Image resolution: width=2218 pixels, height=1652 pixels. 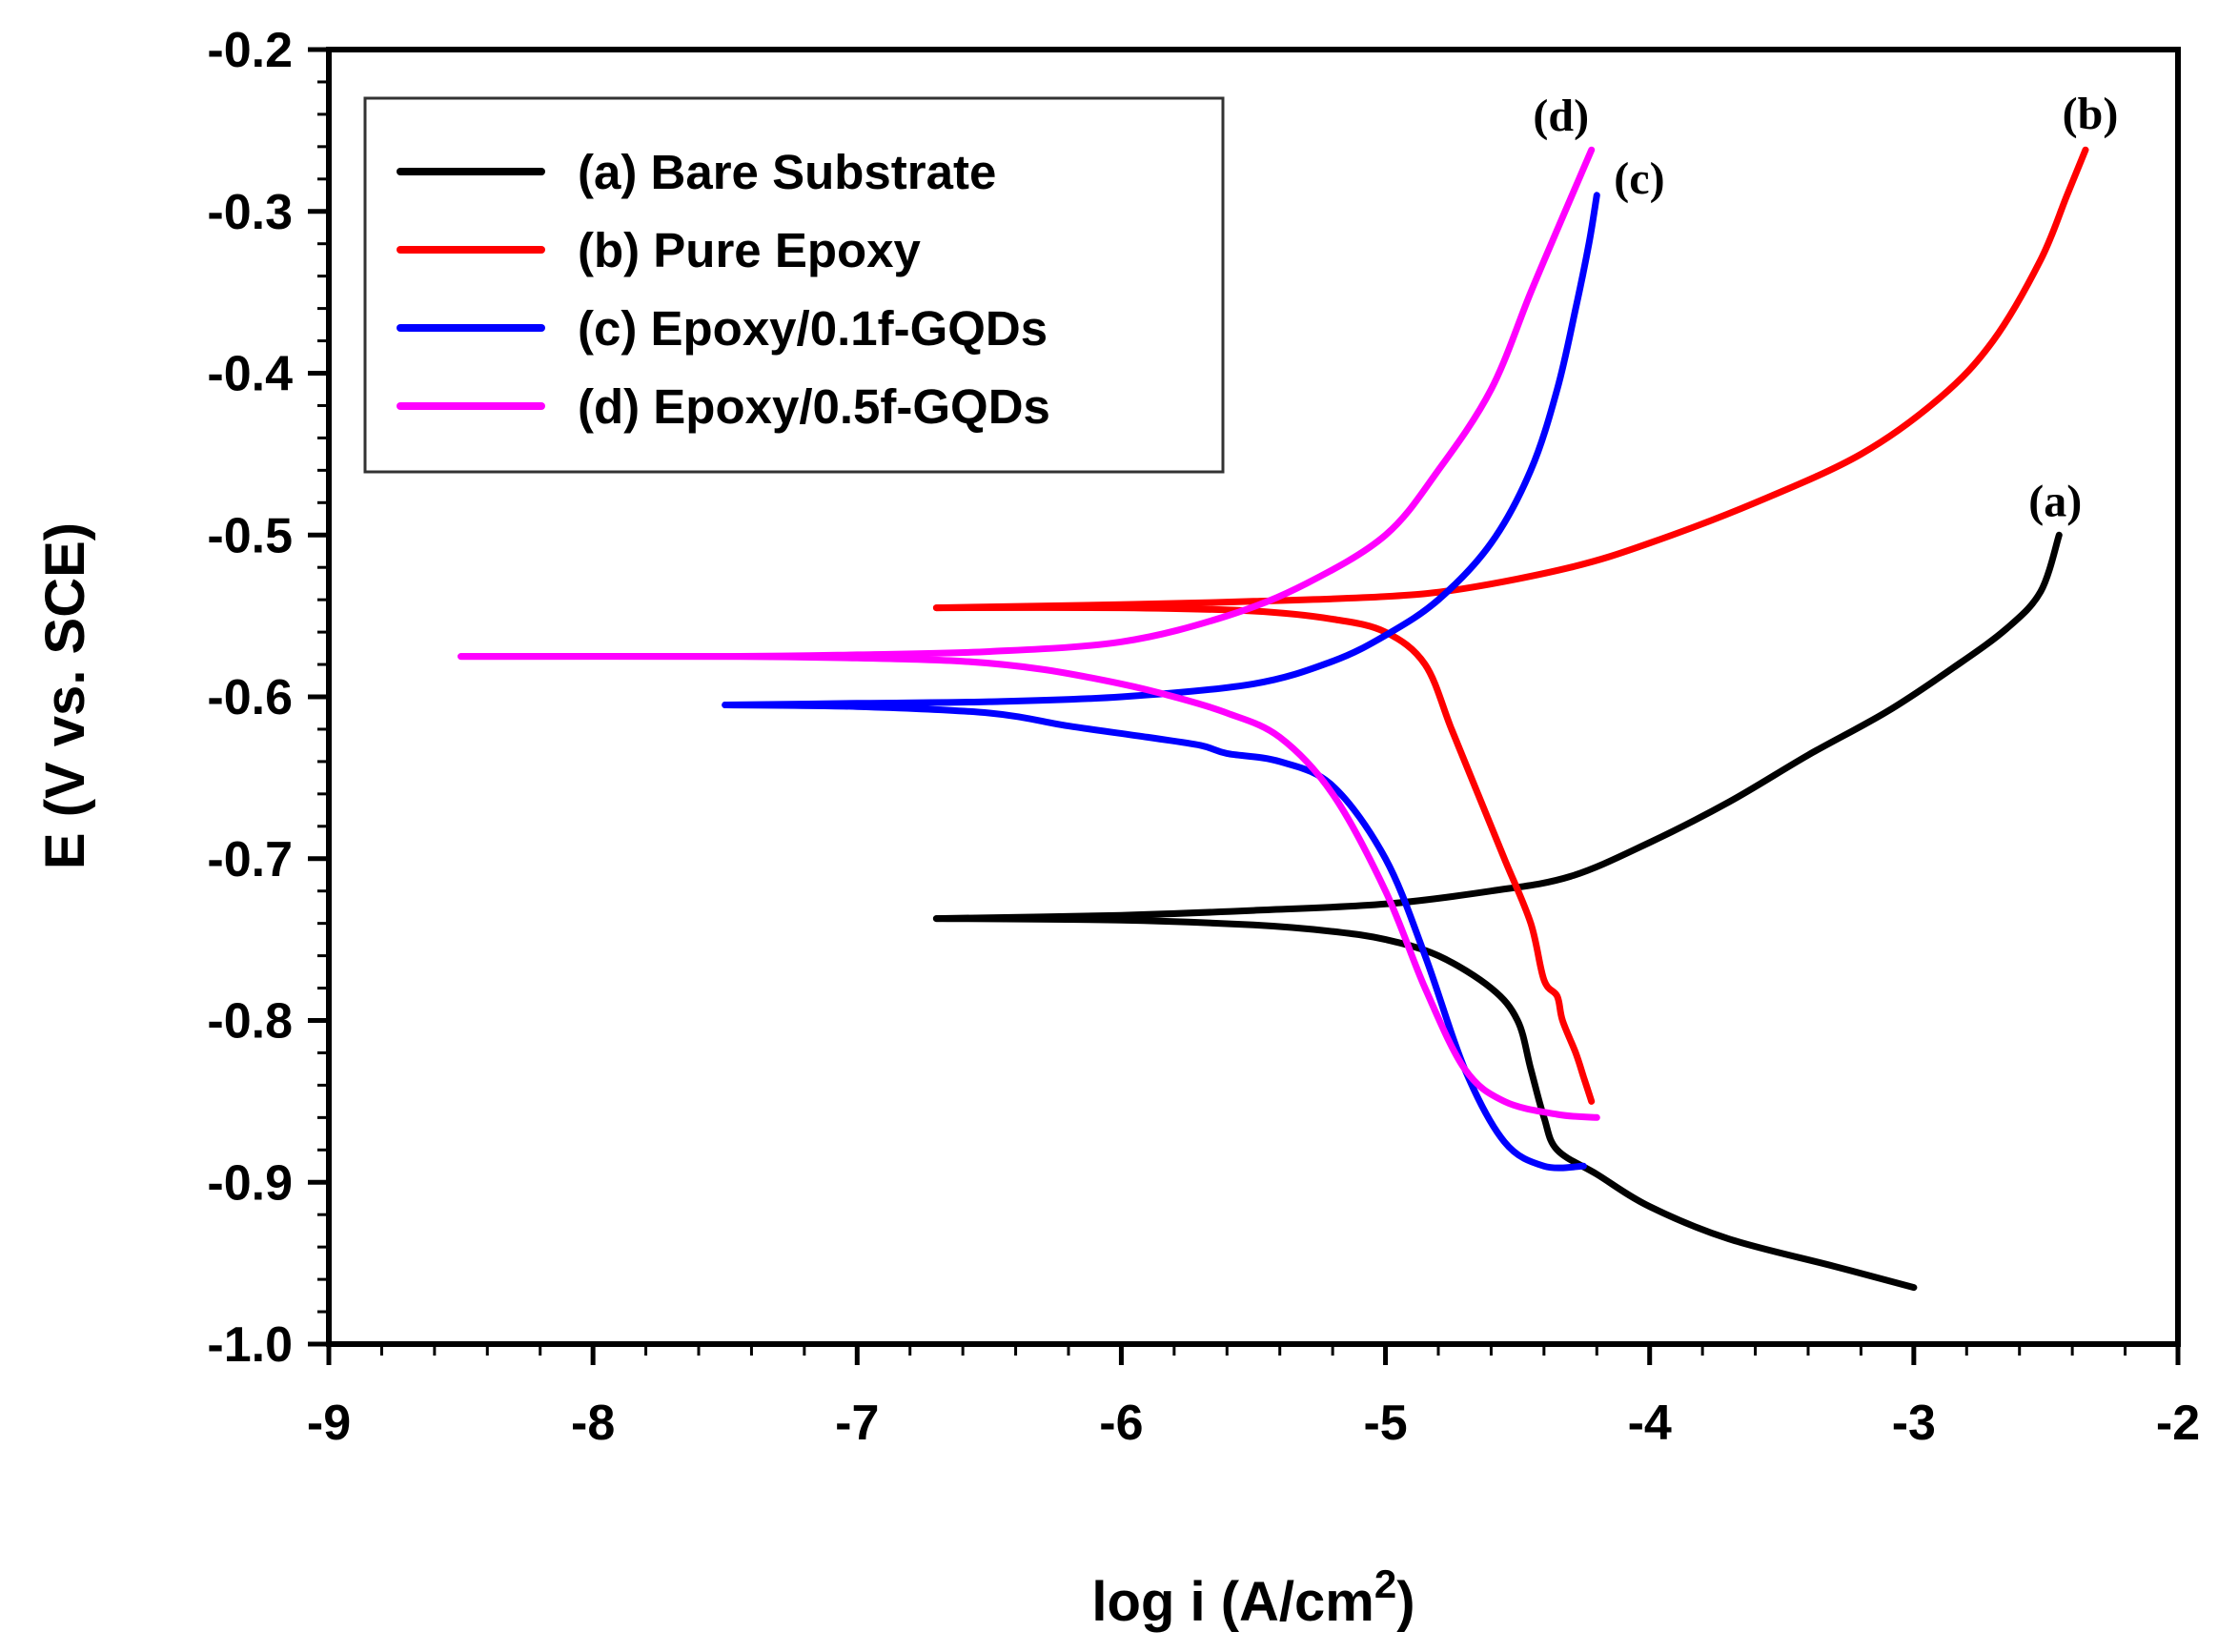 I want to click on legend-label-3: (d) Epoxy/0.5f-GQDs, so click(x=814, y=406).